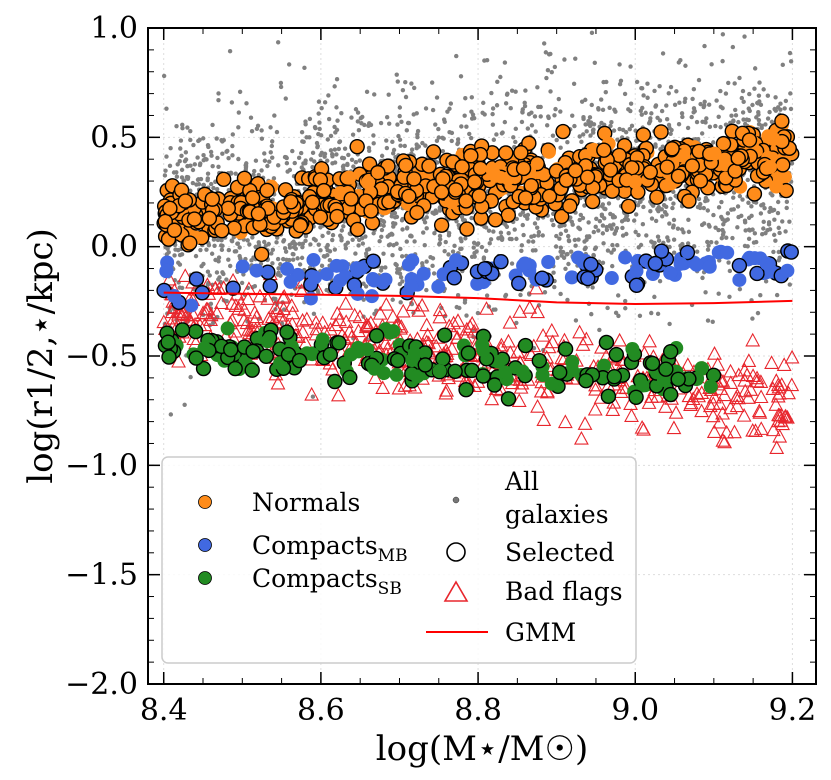 The height and width of the screenshot is (780, 831). I want to click on y-tick-label: −1.5, so click(101, 575).